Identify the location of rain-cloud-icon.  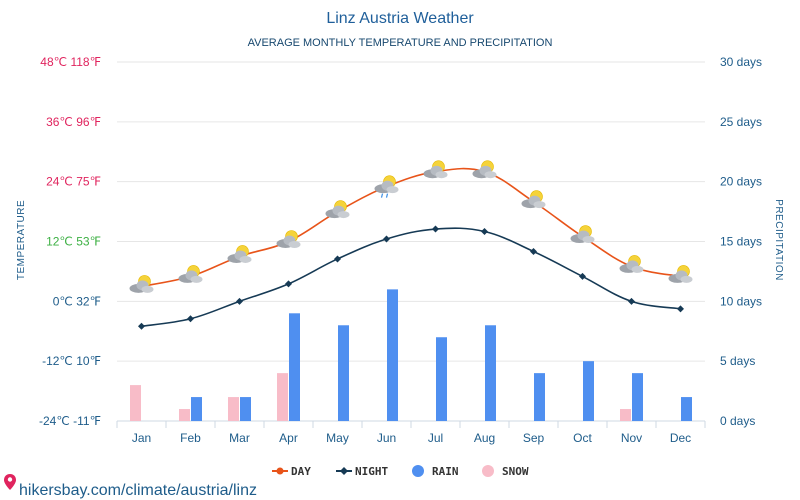
(386, 186).